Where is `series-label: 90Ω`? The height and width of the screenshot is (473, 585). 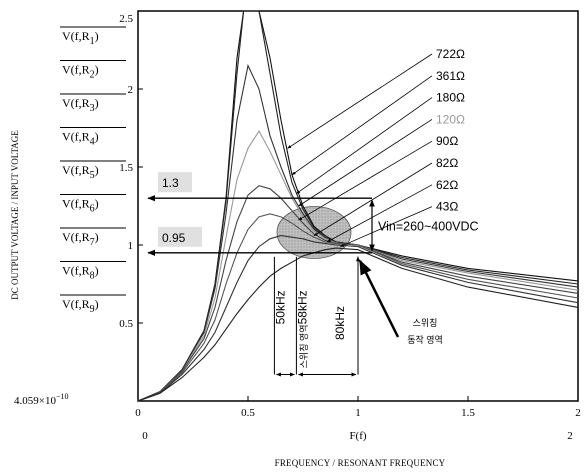 series-label: 90Ω is located at coordinates (447, 141).